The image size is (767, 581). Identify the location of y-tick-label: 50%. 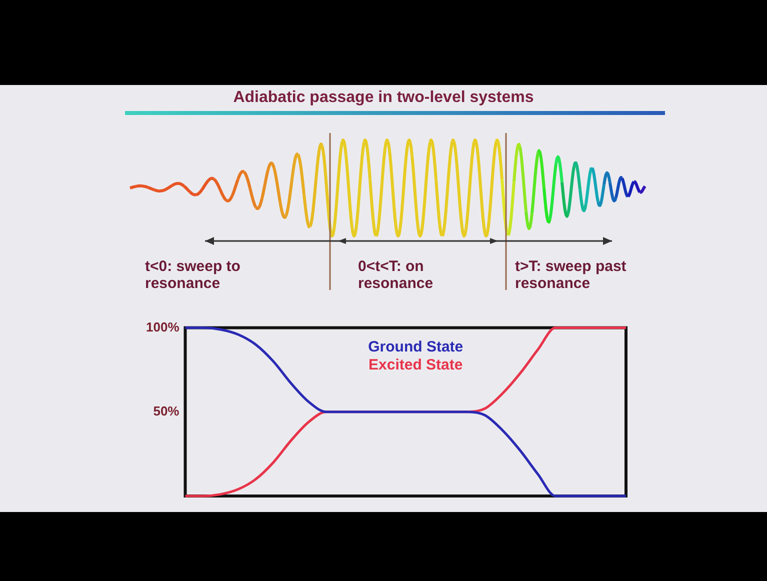
(166, 410).